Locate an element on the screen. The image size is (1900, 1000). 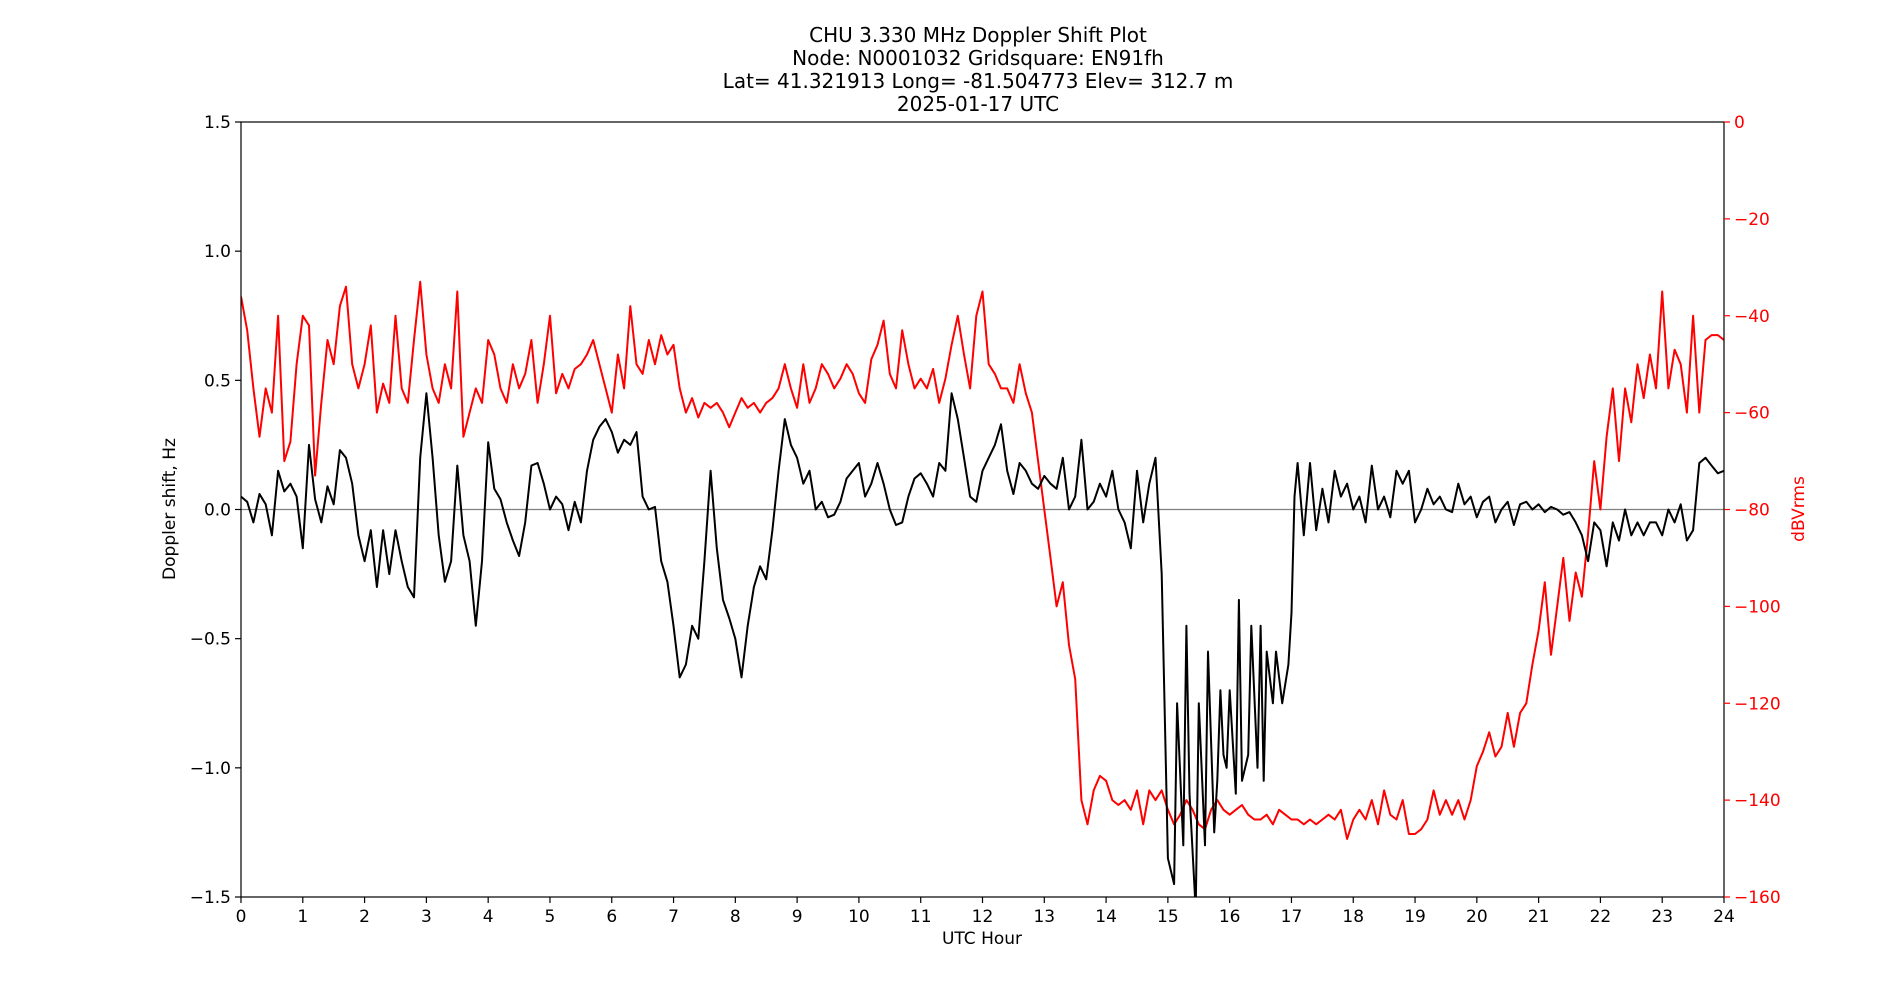
y-left-tick-label: 0.5 is located at coordinates (217, 381).